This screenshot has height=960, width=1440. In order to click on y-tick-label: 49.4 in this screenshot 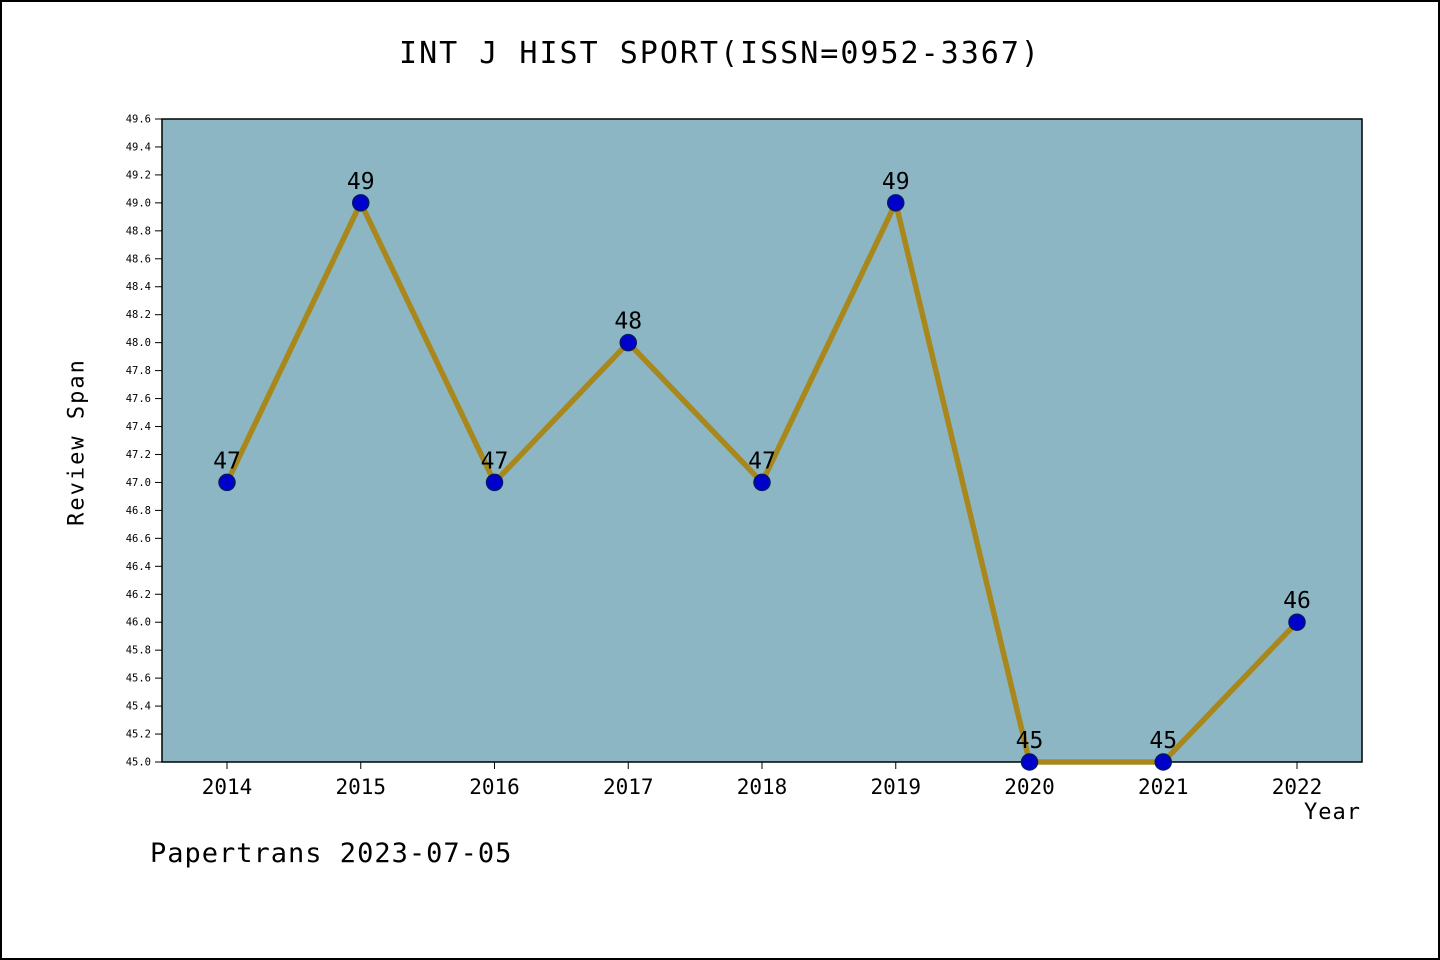, I will do `click(138, 147)`.